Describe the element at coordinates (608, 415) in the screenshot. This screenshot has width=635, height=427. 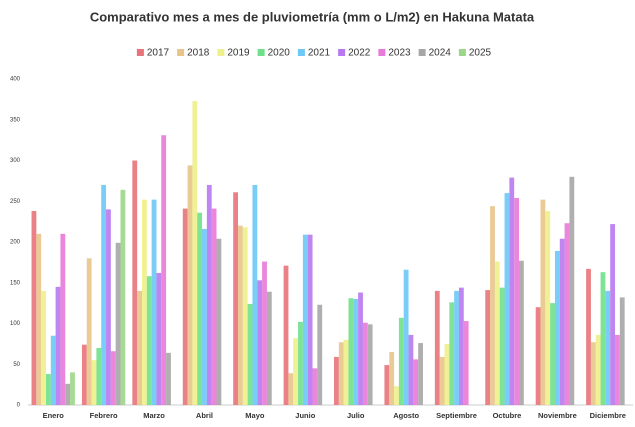
I see `x-tick-label: Diciembre` at that location.